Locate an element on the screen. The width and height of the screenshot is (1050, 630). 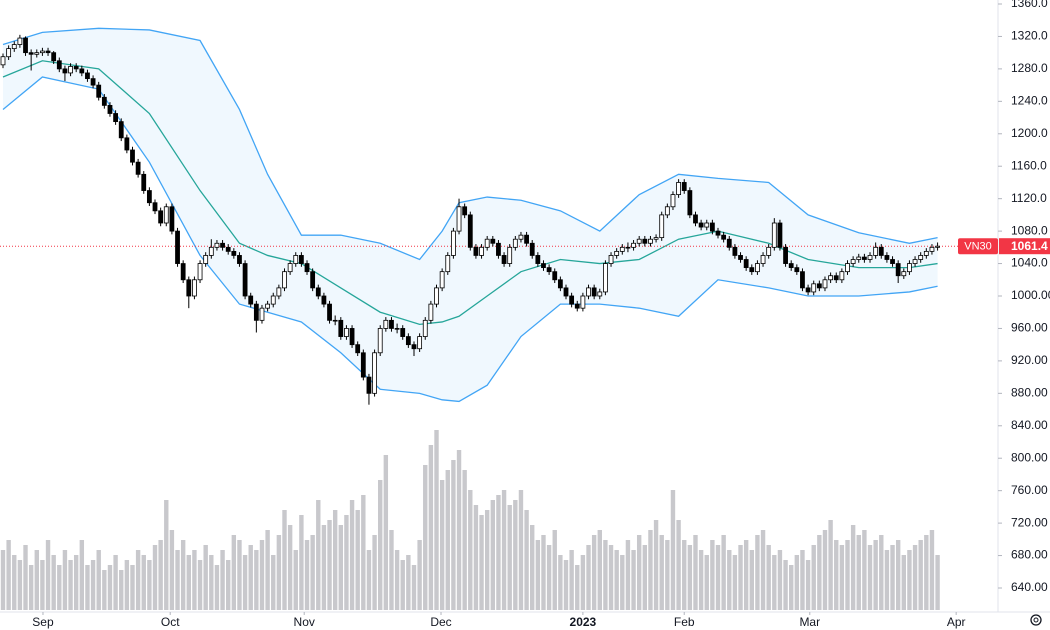
gear-center is located at coordinates (1036, 620).